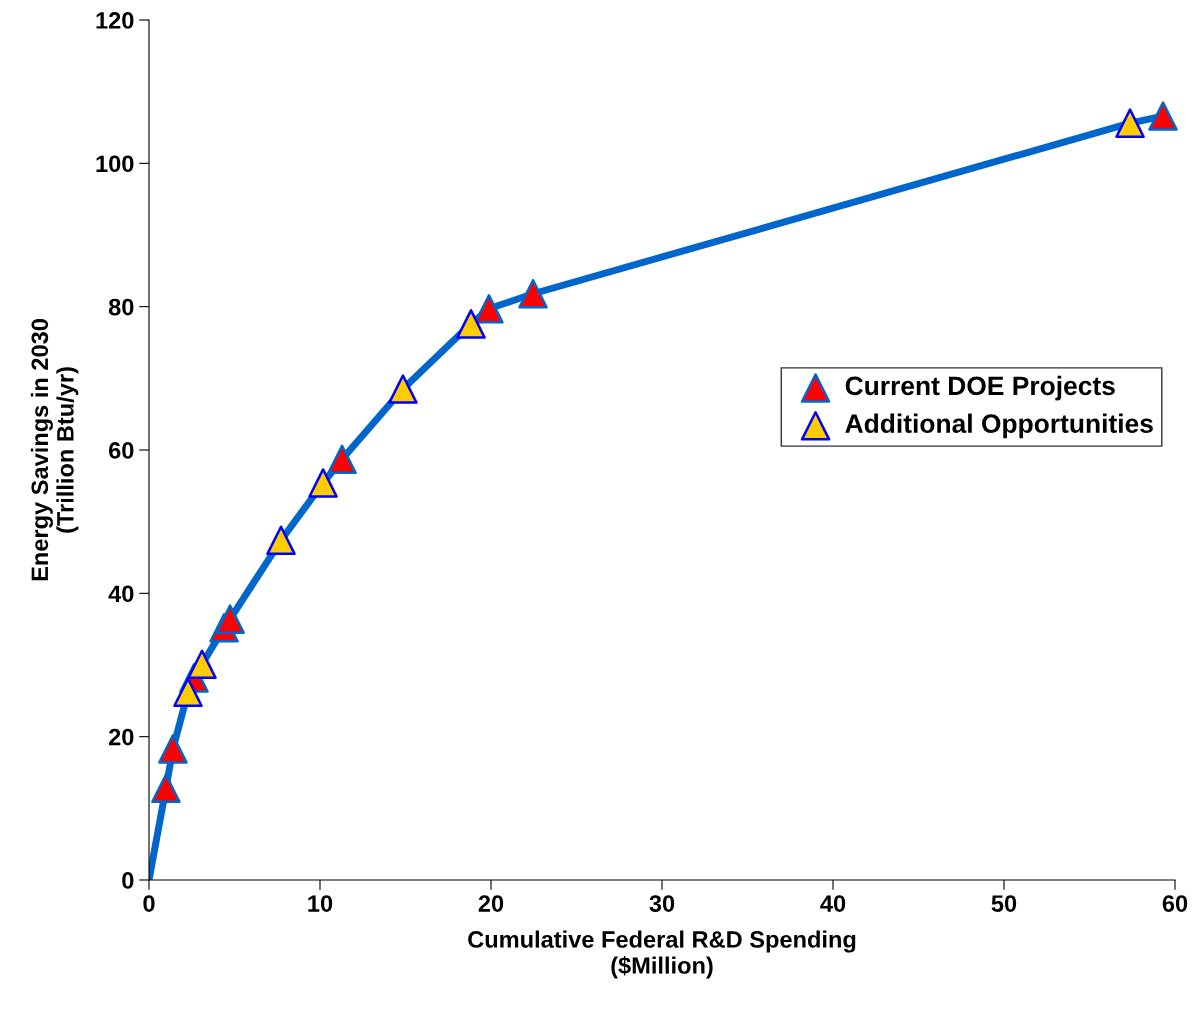 The width and height of the screenshot is (1199, 1020). I want to click on x-tick-label: 10, so click(320, 903).